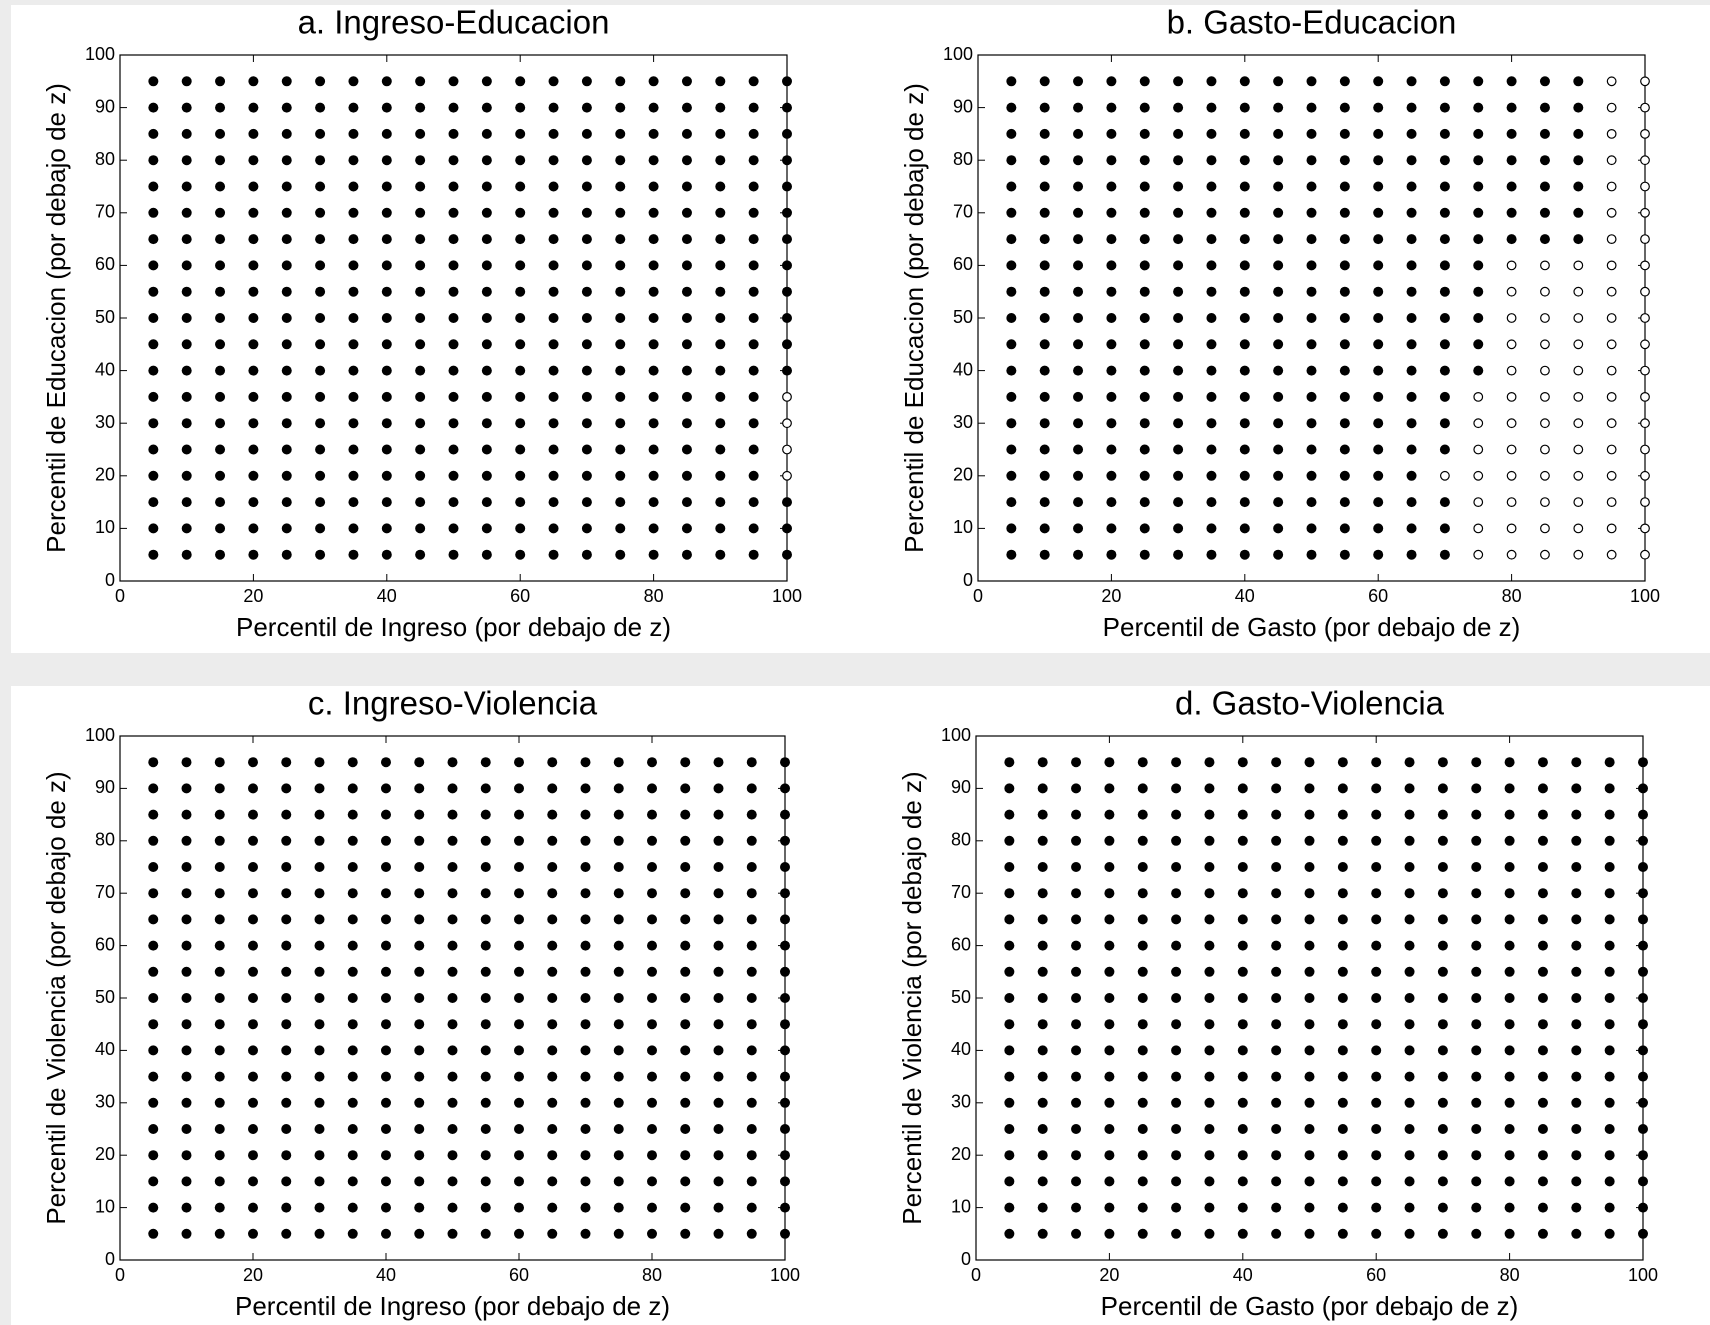  I want to click on x-axis-label: Percentil de Ingreso (por debajo de z), so click(452, 1306).